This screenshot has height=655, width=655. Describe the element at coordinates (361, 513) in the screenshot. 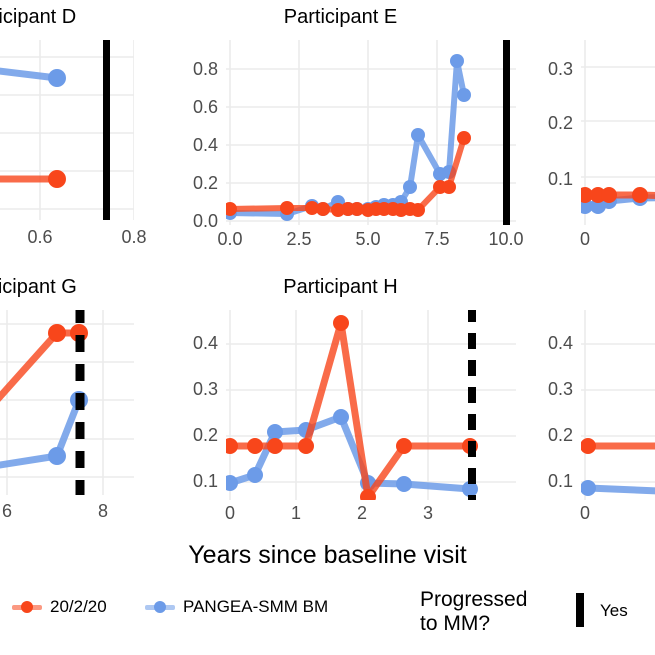

I see `xtick-participant-h-2: 2` at that location.